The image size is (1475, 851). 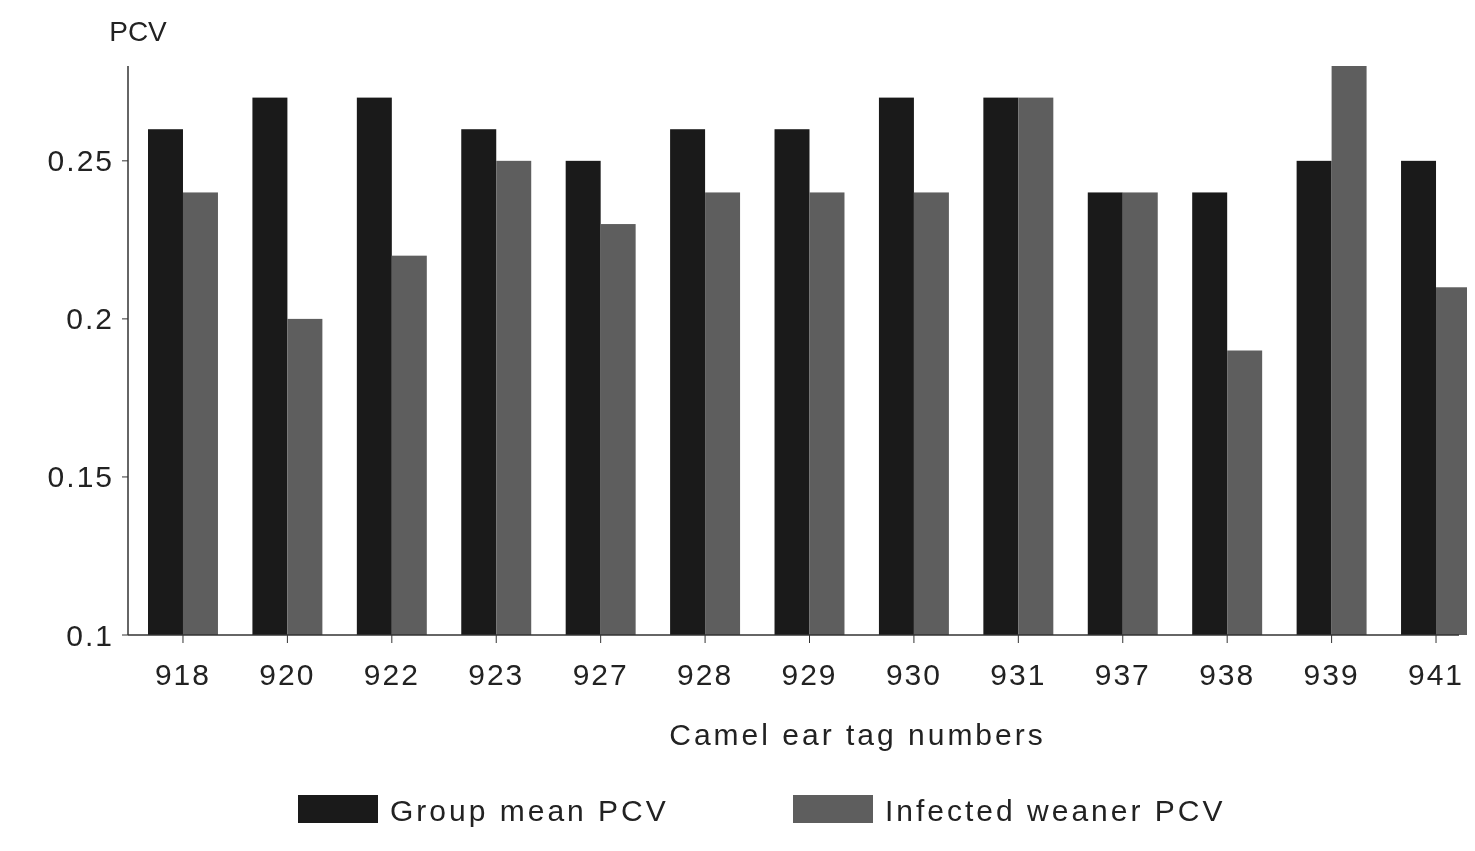 What do you see at coordinates (90, 319) in the screenshot?
I see `y-tick-label: 0.2` at bounding box center [90, 319].